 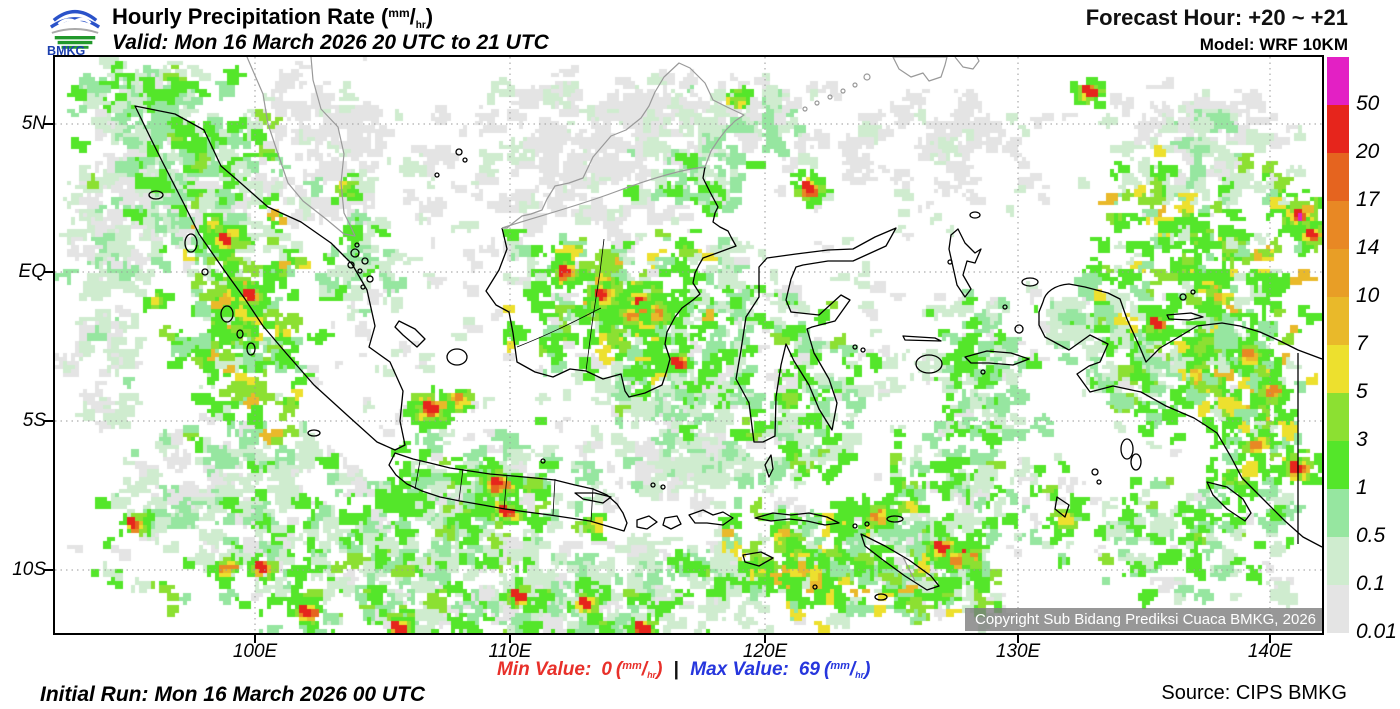 What do you see at coordinates (1270, 651) in the screenshot?
I see `lon-tick-label: 140E` at bounding box center [1270, 651].